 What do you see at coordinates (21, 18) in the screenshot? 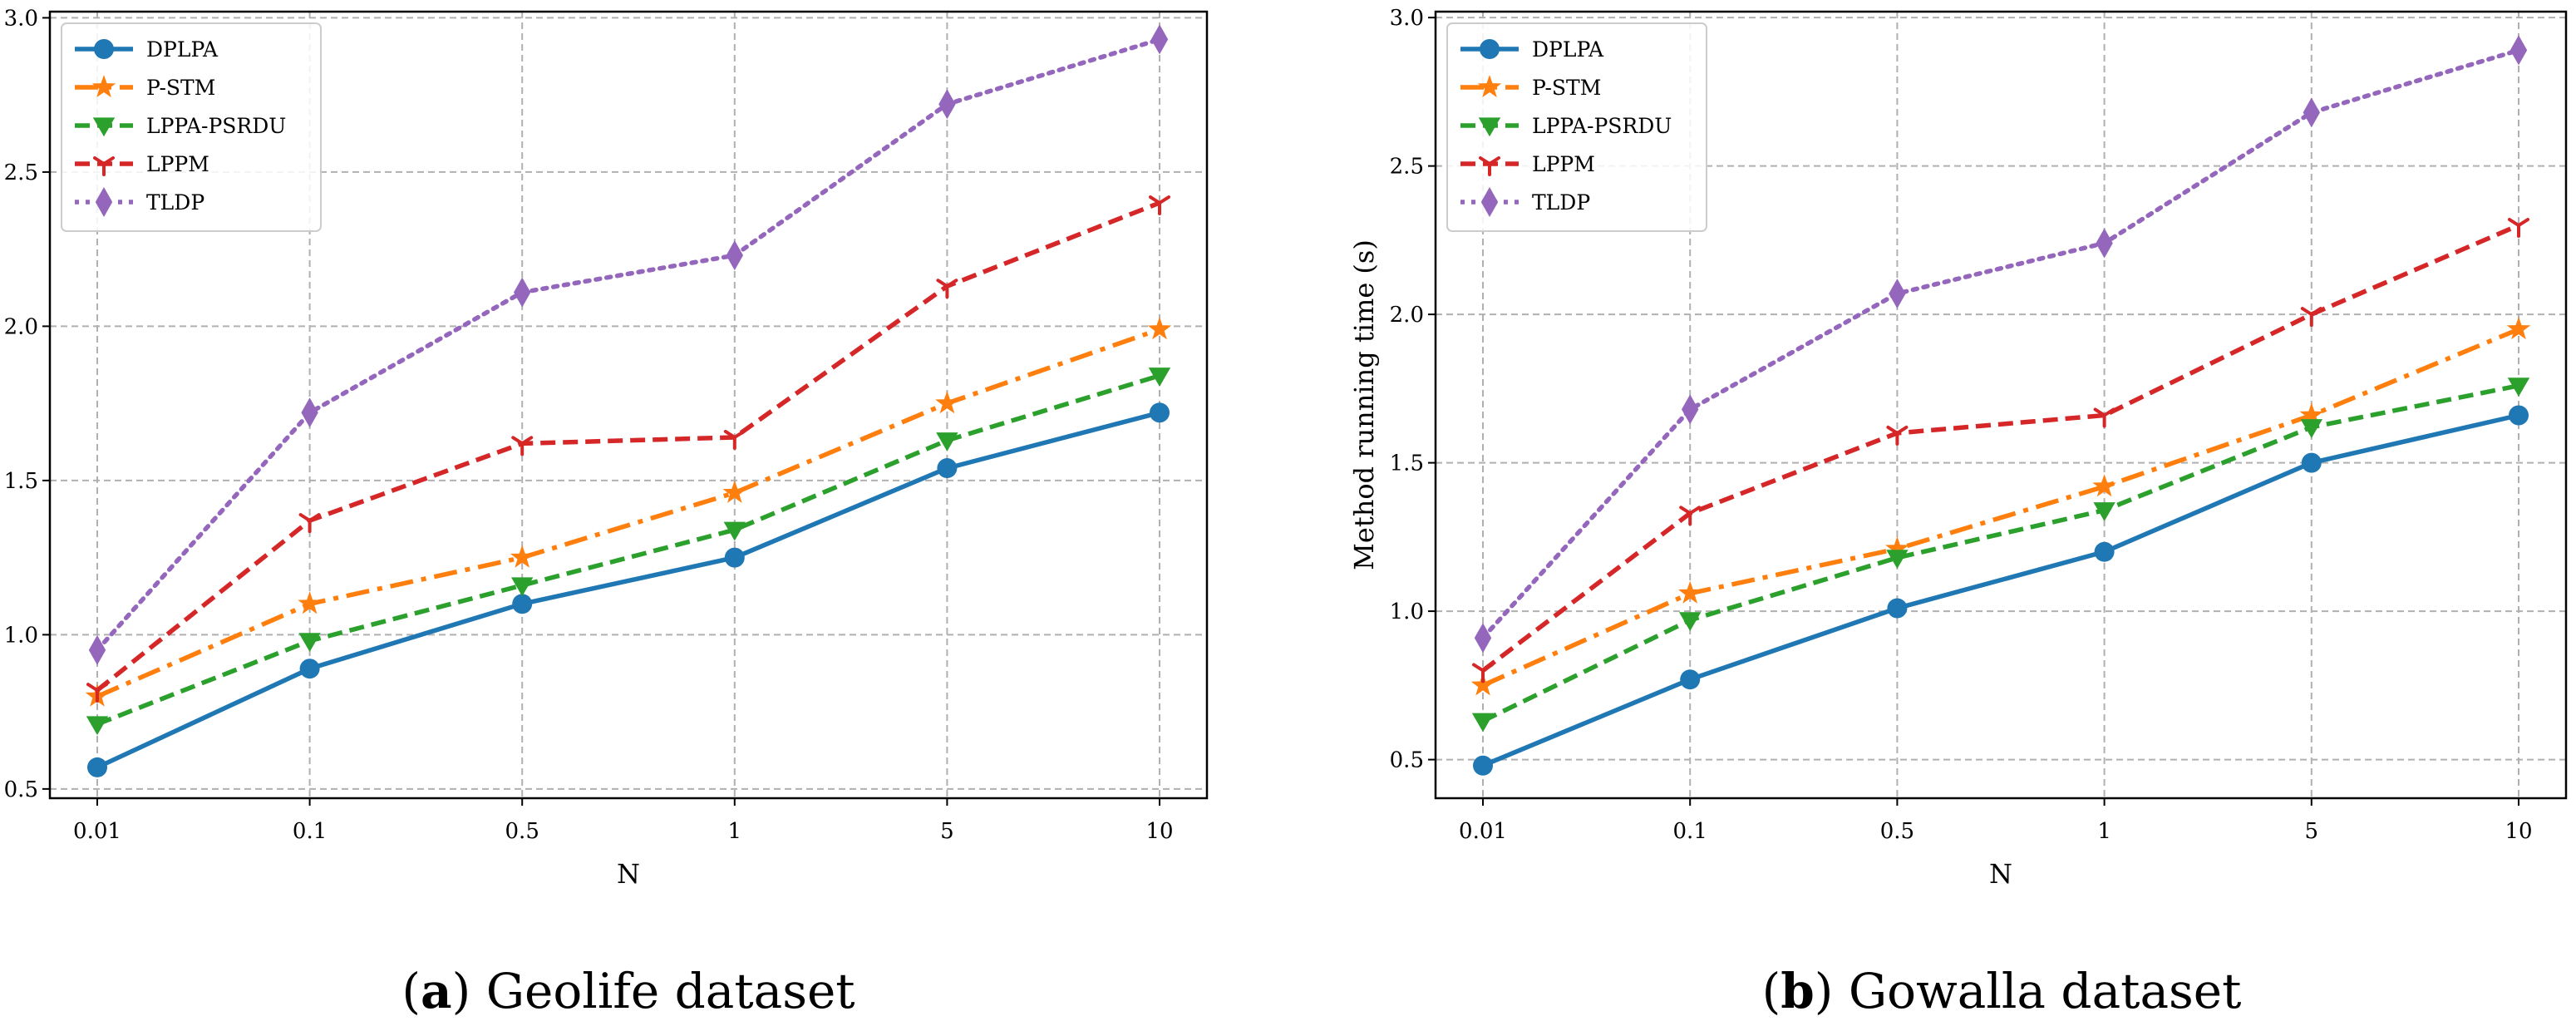
I see `y-tick-label: 3.0` at bounding box center [21, 18].